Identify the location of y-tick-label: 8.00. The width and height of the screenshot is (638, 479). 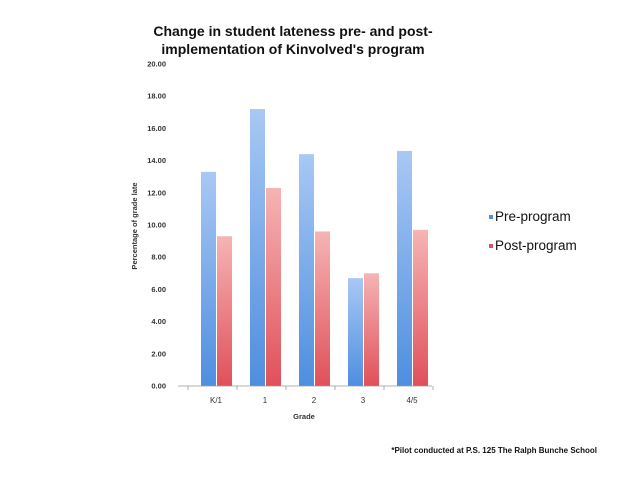
(158, 257).